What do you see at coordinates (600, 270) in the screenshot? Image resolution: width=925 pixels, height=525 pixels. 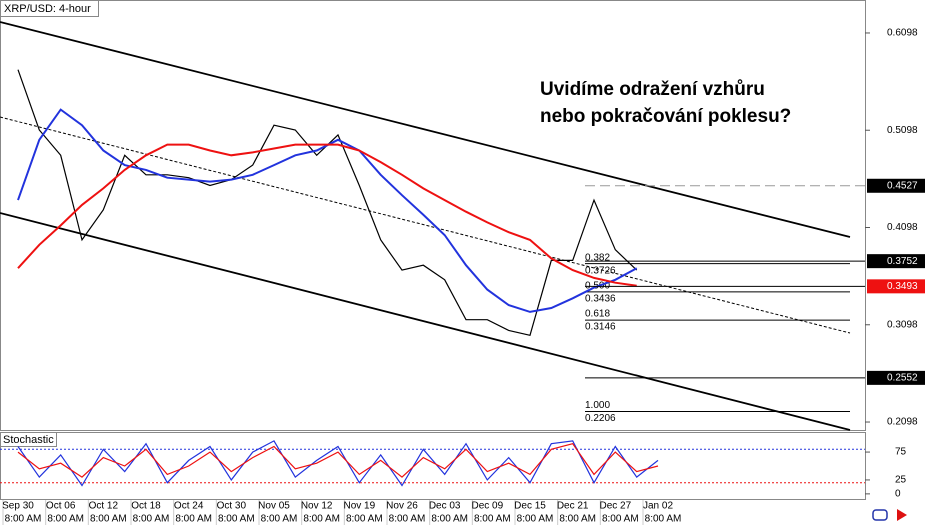 I see `fib-value: 0.3726` at bounding box center [600, 270].